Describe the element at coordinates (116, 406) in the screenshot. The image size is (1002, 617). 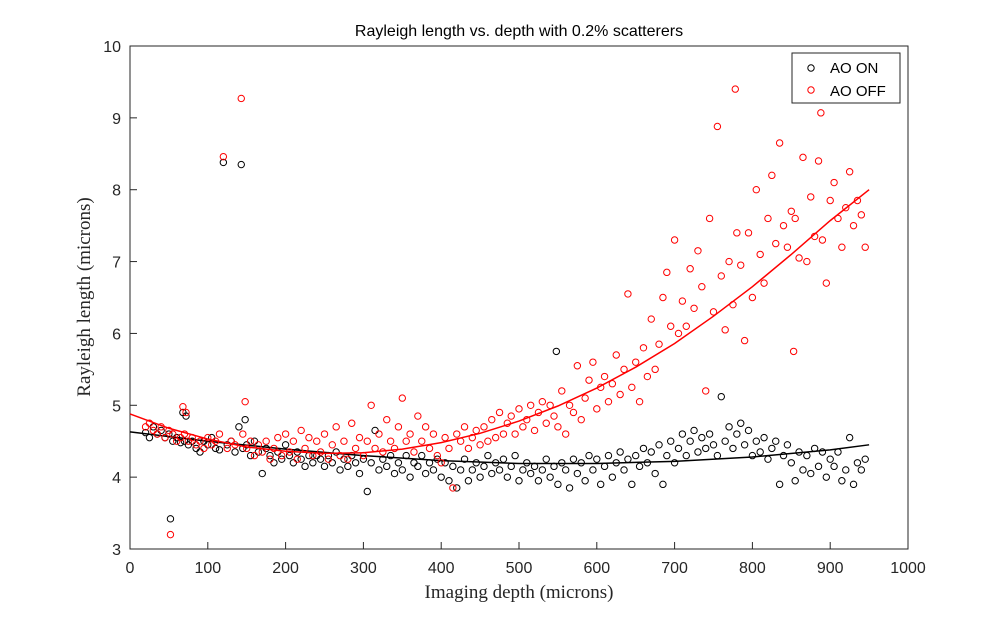
I see `y-tick-label: 5` at that location.